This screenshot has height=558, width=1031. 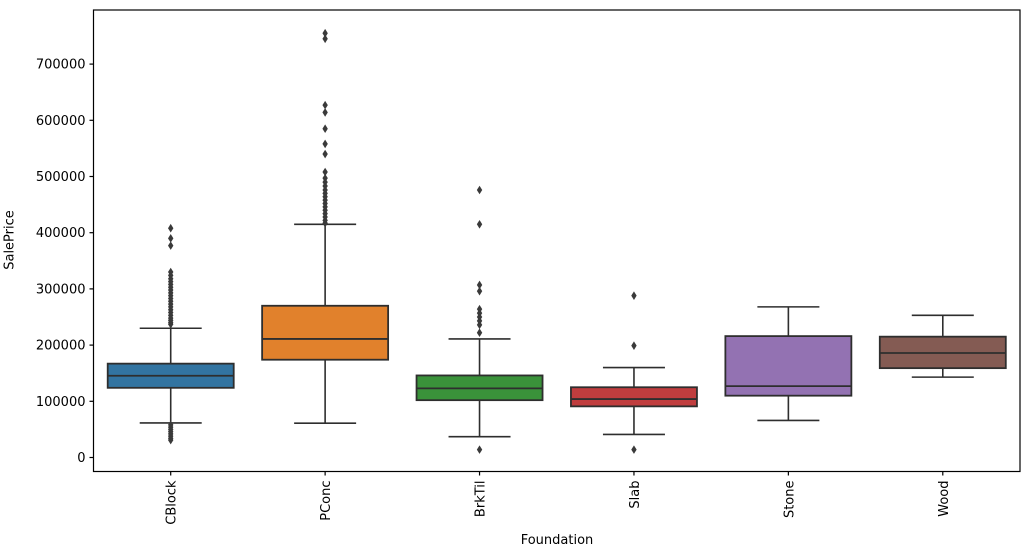 What do you see at coordinates (81, 458) in the screenshot?
I see `y-axis-tick-label: 0` at bounding box center [81, 458].